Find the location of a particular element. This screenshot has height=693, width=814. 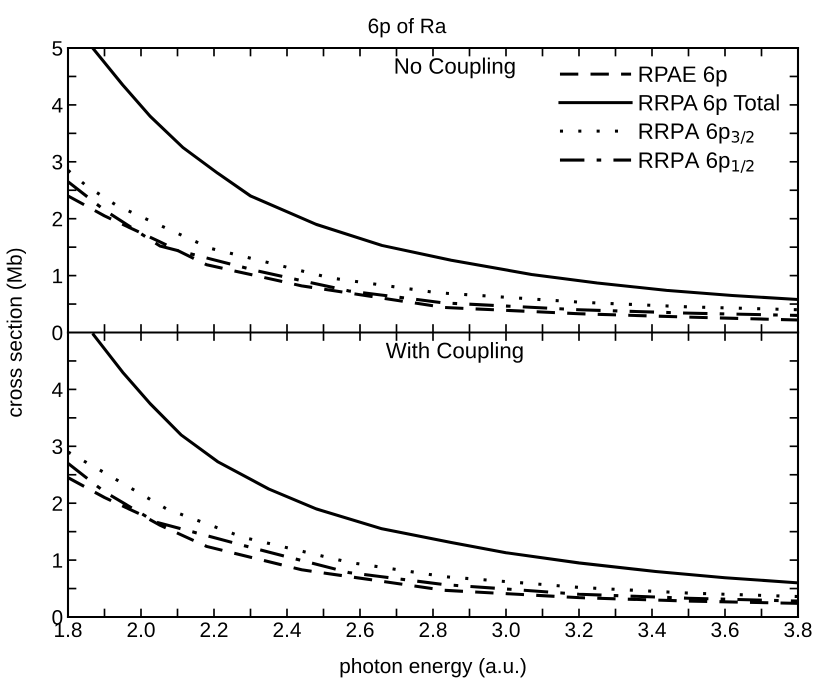

x-tick-label: 3.6 is located at coordinates (725, 630).